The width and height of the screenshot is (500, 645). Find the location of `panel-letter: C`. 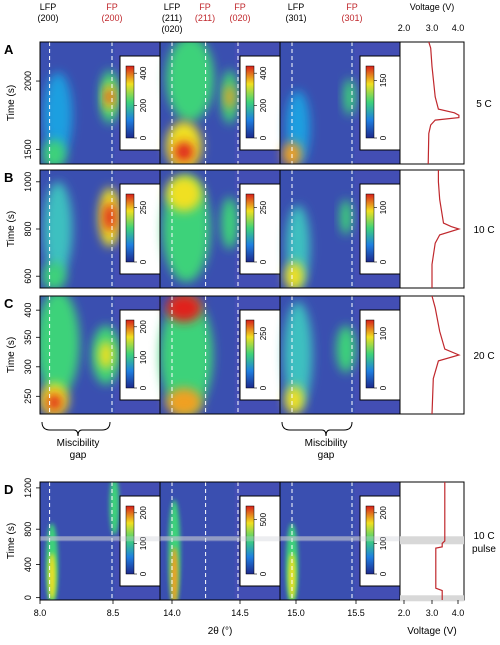

panel-letter: C is located at coordinates (9, 303).